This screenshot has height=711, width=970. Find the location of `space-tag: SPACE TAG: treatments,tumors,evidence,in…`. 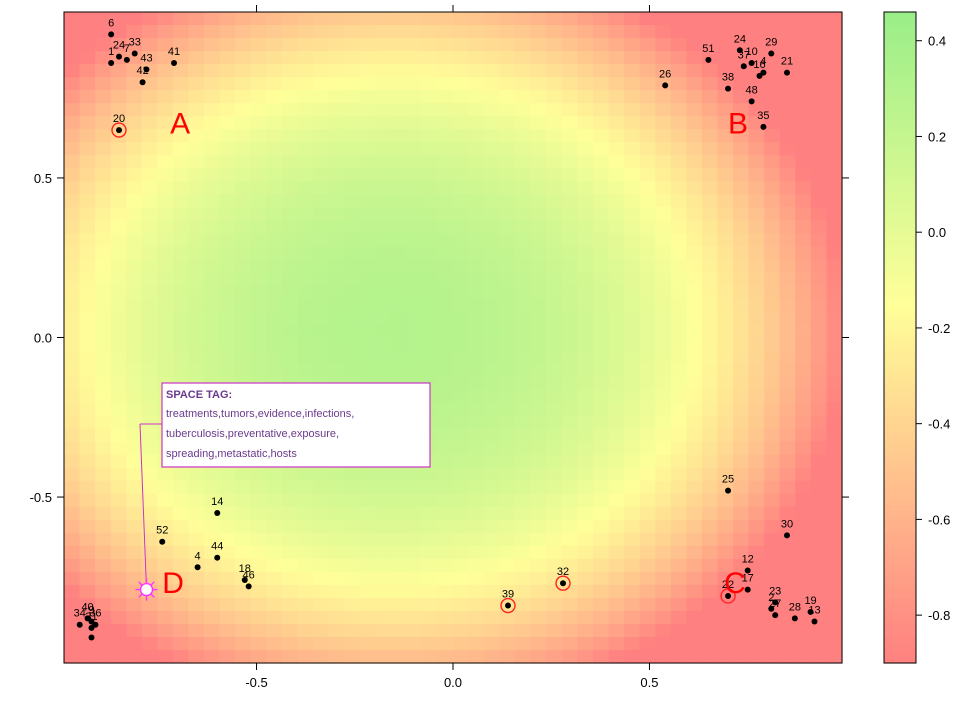

space-tag: SPACE TAG: treatments,tumors,evidence,in… is located at coordinates (283, 491).